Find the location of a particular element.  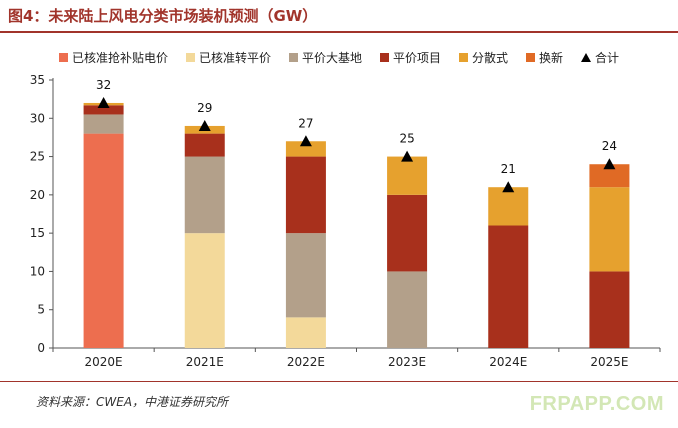

legend-item: 已核准转平价 is located at coordinates (228, 57).